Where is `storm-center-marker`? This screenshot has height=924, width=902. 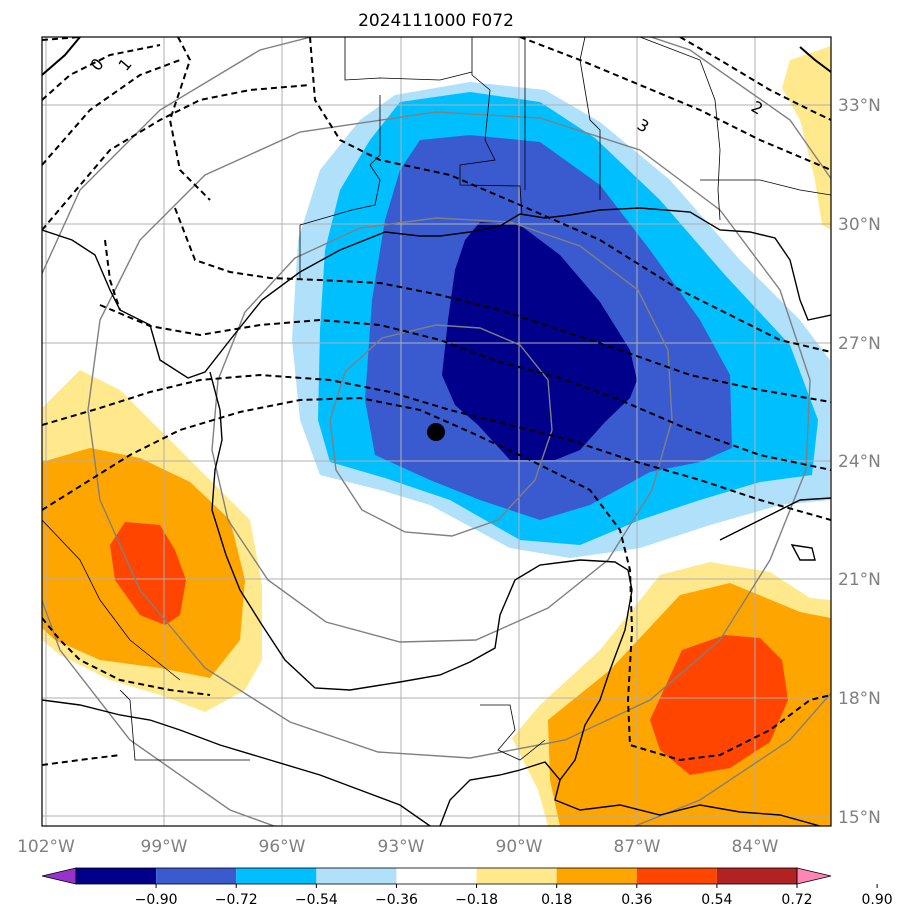
storm-center-marker is located at coordinates (436, 432).